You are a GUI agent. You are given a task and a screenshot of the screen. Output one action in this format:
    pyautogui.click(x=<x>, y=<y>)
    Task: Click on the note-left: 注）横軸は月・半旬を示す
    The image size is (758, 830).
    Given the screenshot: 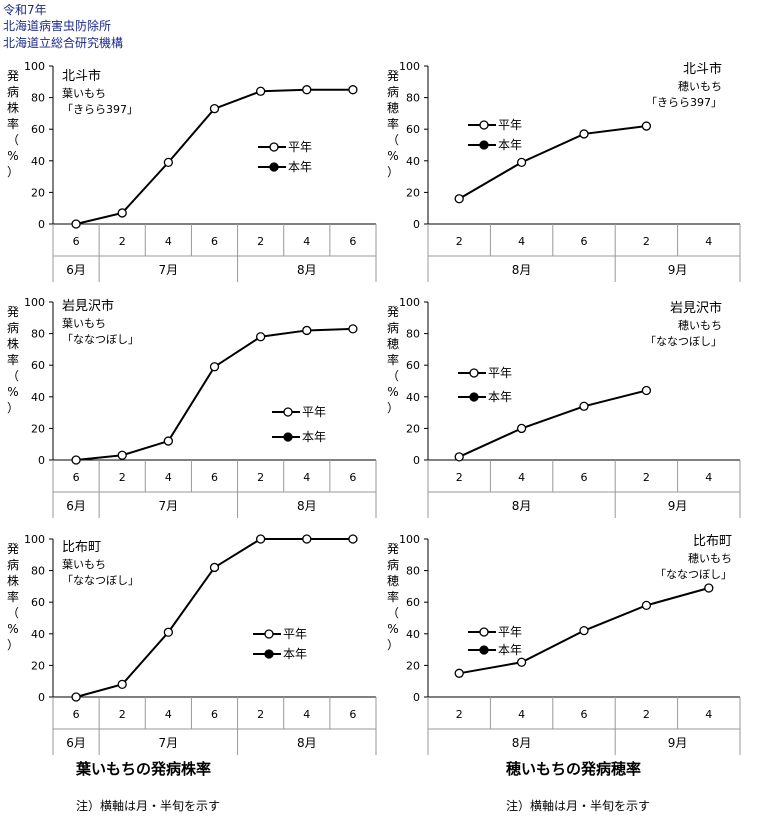 What is the action you would take?
    pyautogui.click(x=148, y=806)
    